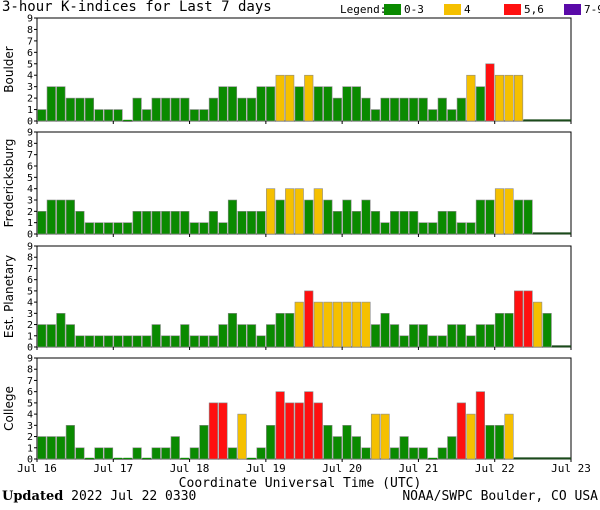 This screenshot has height=510, width=600. I want to click on panel-label-boulder: Boulder, so click(9, 69).